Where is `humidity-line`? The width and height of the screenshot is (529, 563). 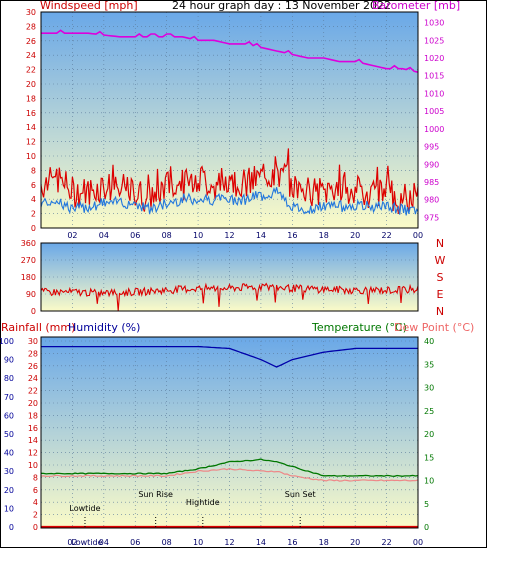 humidity-line is located at coordinates (229, 356).